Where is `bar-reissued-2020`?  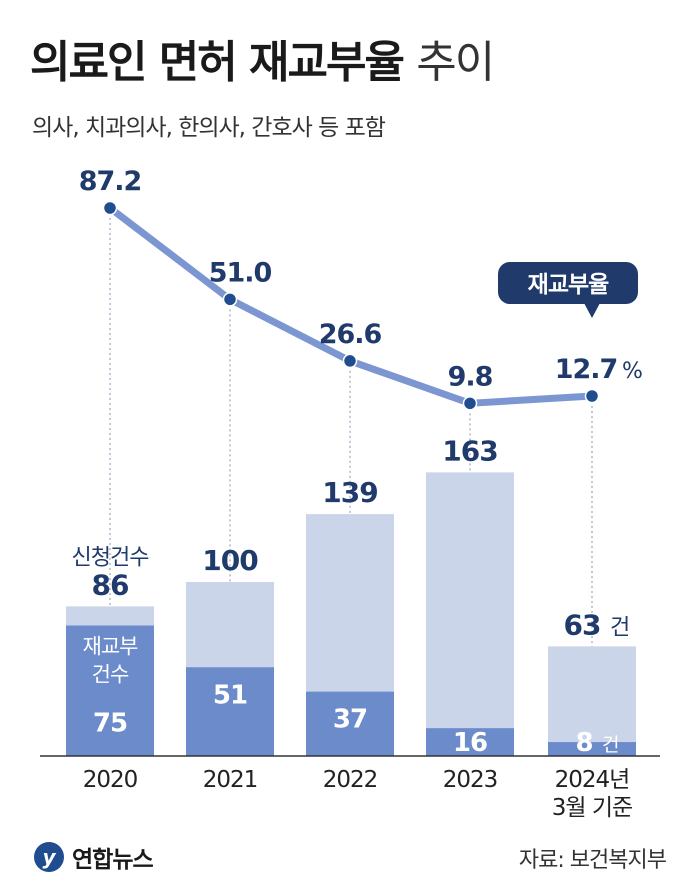 bar-reissued-2020 is located at coordinates (110, 690).